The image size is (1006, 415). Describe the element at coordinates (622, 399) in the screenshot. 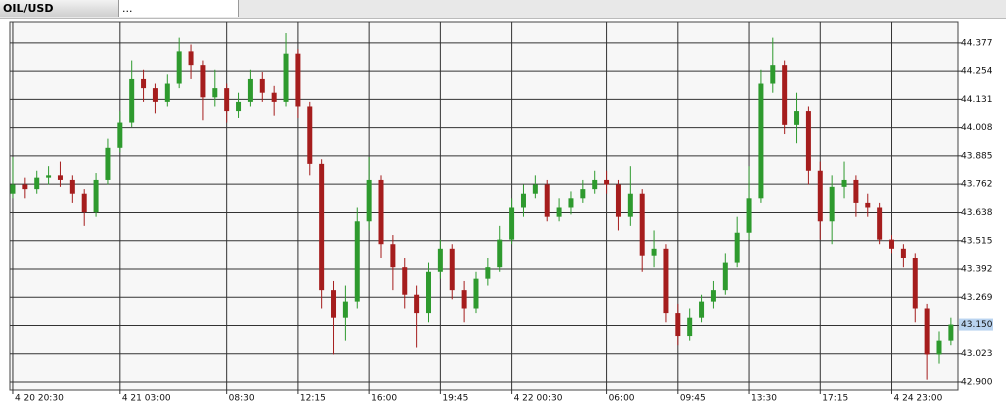

I see `x-tick-label: 06:00` at that location.